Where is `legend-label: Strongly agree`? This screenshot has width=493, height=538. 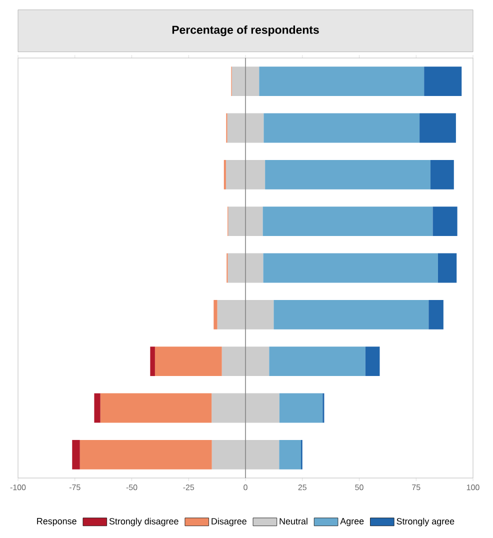 legend-label: Strongly agree is located at coordinates (425, 522).